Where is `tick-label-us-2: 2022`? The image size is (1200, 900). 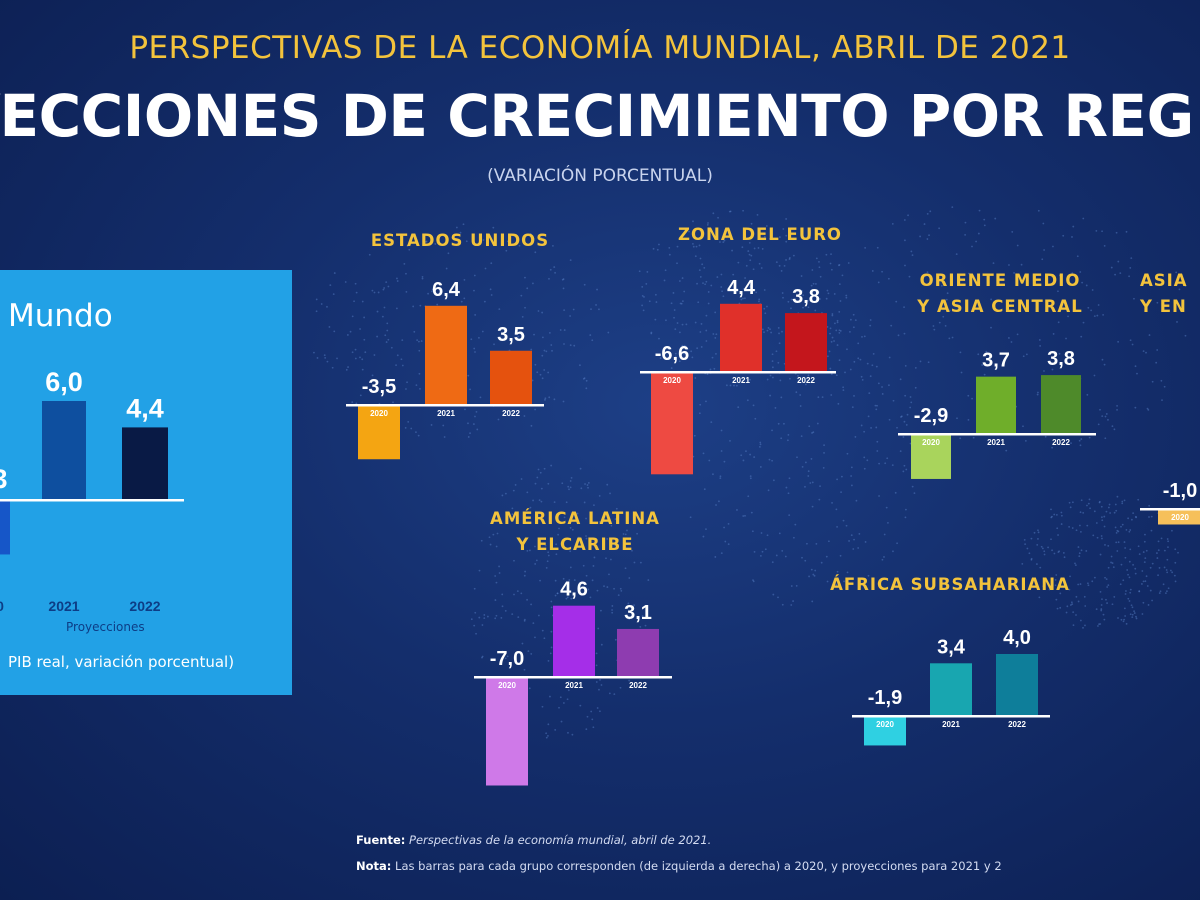
tick-label-us-2: 2022 is located at coordinates (511, 413).